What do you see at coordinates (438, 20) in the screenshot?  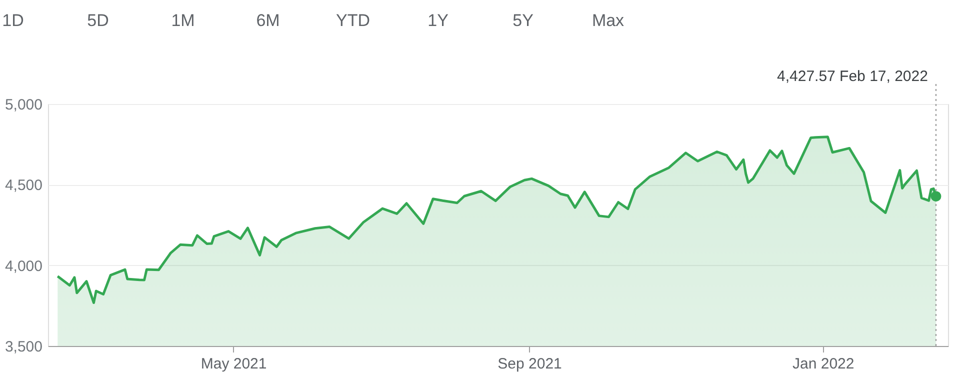 I see `text: 1Y` at bounding box center [438, 20].